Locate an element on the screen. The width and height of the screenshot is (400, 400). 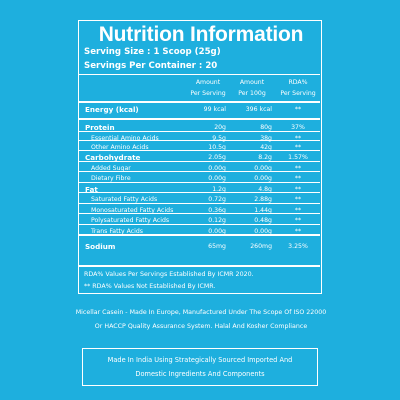
made-in-india-line: Domestic Ingredients And Components is located at coordinates (200, 374).